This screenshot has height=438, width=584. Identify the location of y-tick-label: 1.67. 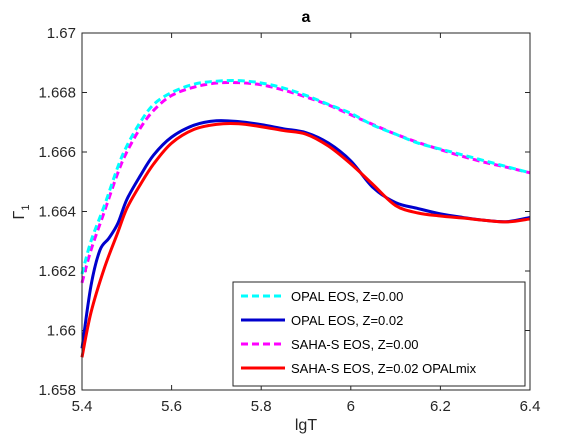
(61, 33).